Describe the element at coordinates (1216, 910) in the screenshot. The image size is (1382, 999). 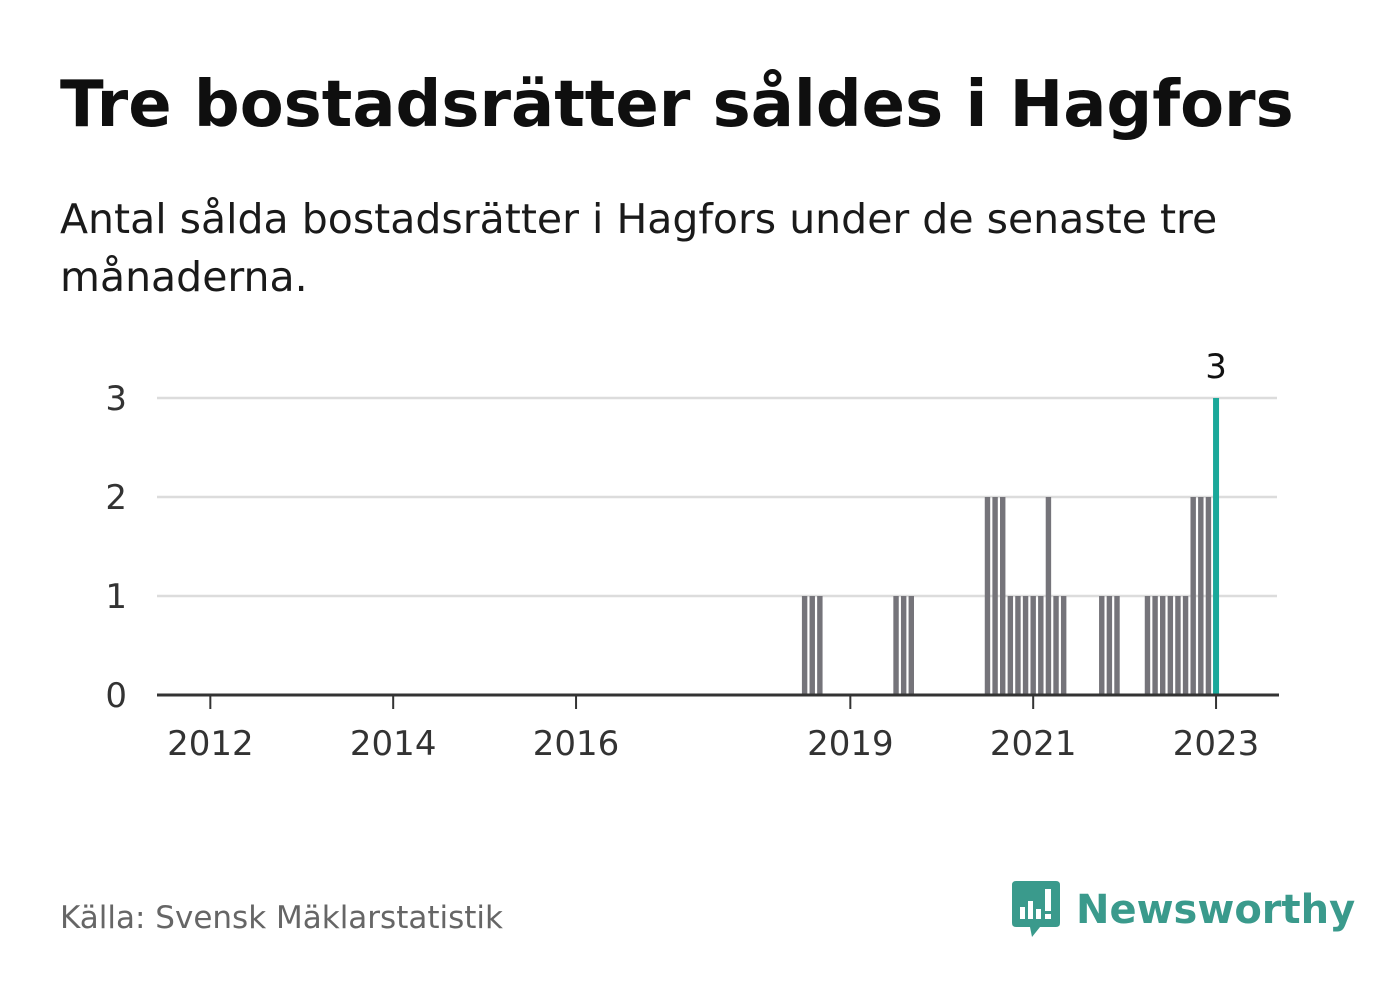
I see `brand-name: Newsworthy` at that location.